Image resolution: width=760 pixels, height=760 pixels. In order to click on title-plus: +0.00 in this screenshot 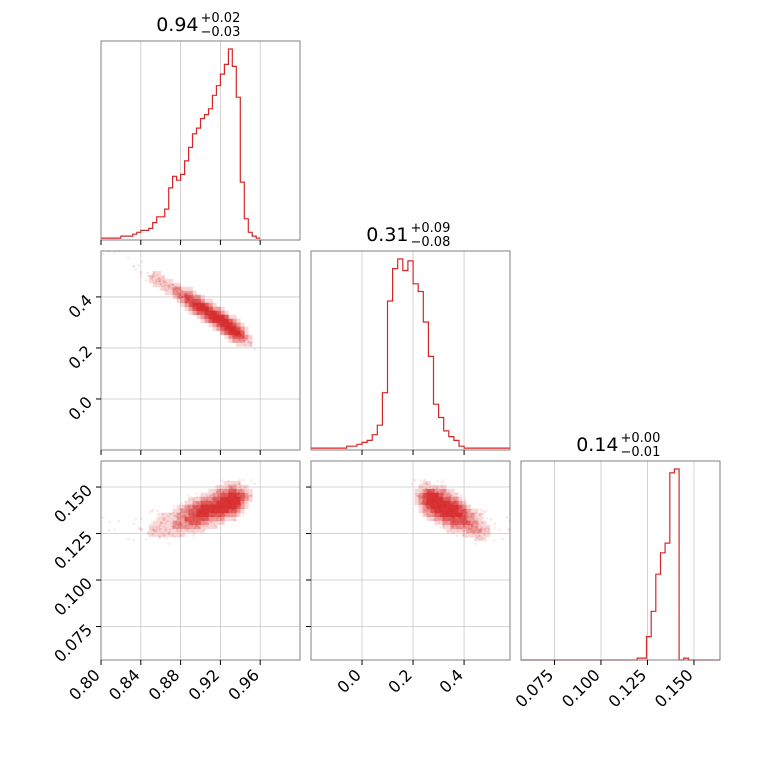, I will do `click(641, 438)`.